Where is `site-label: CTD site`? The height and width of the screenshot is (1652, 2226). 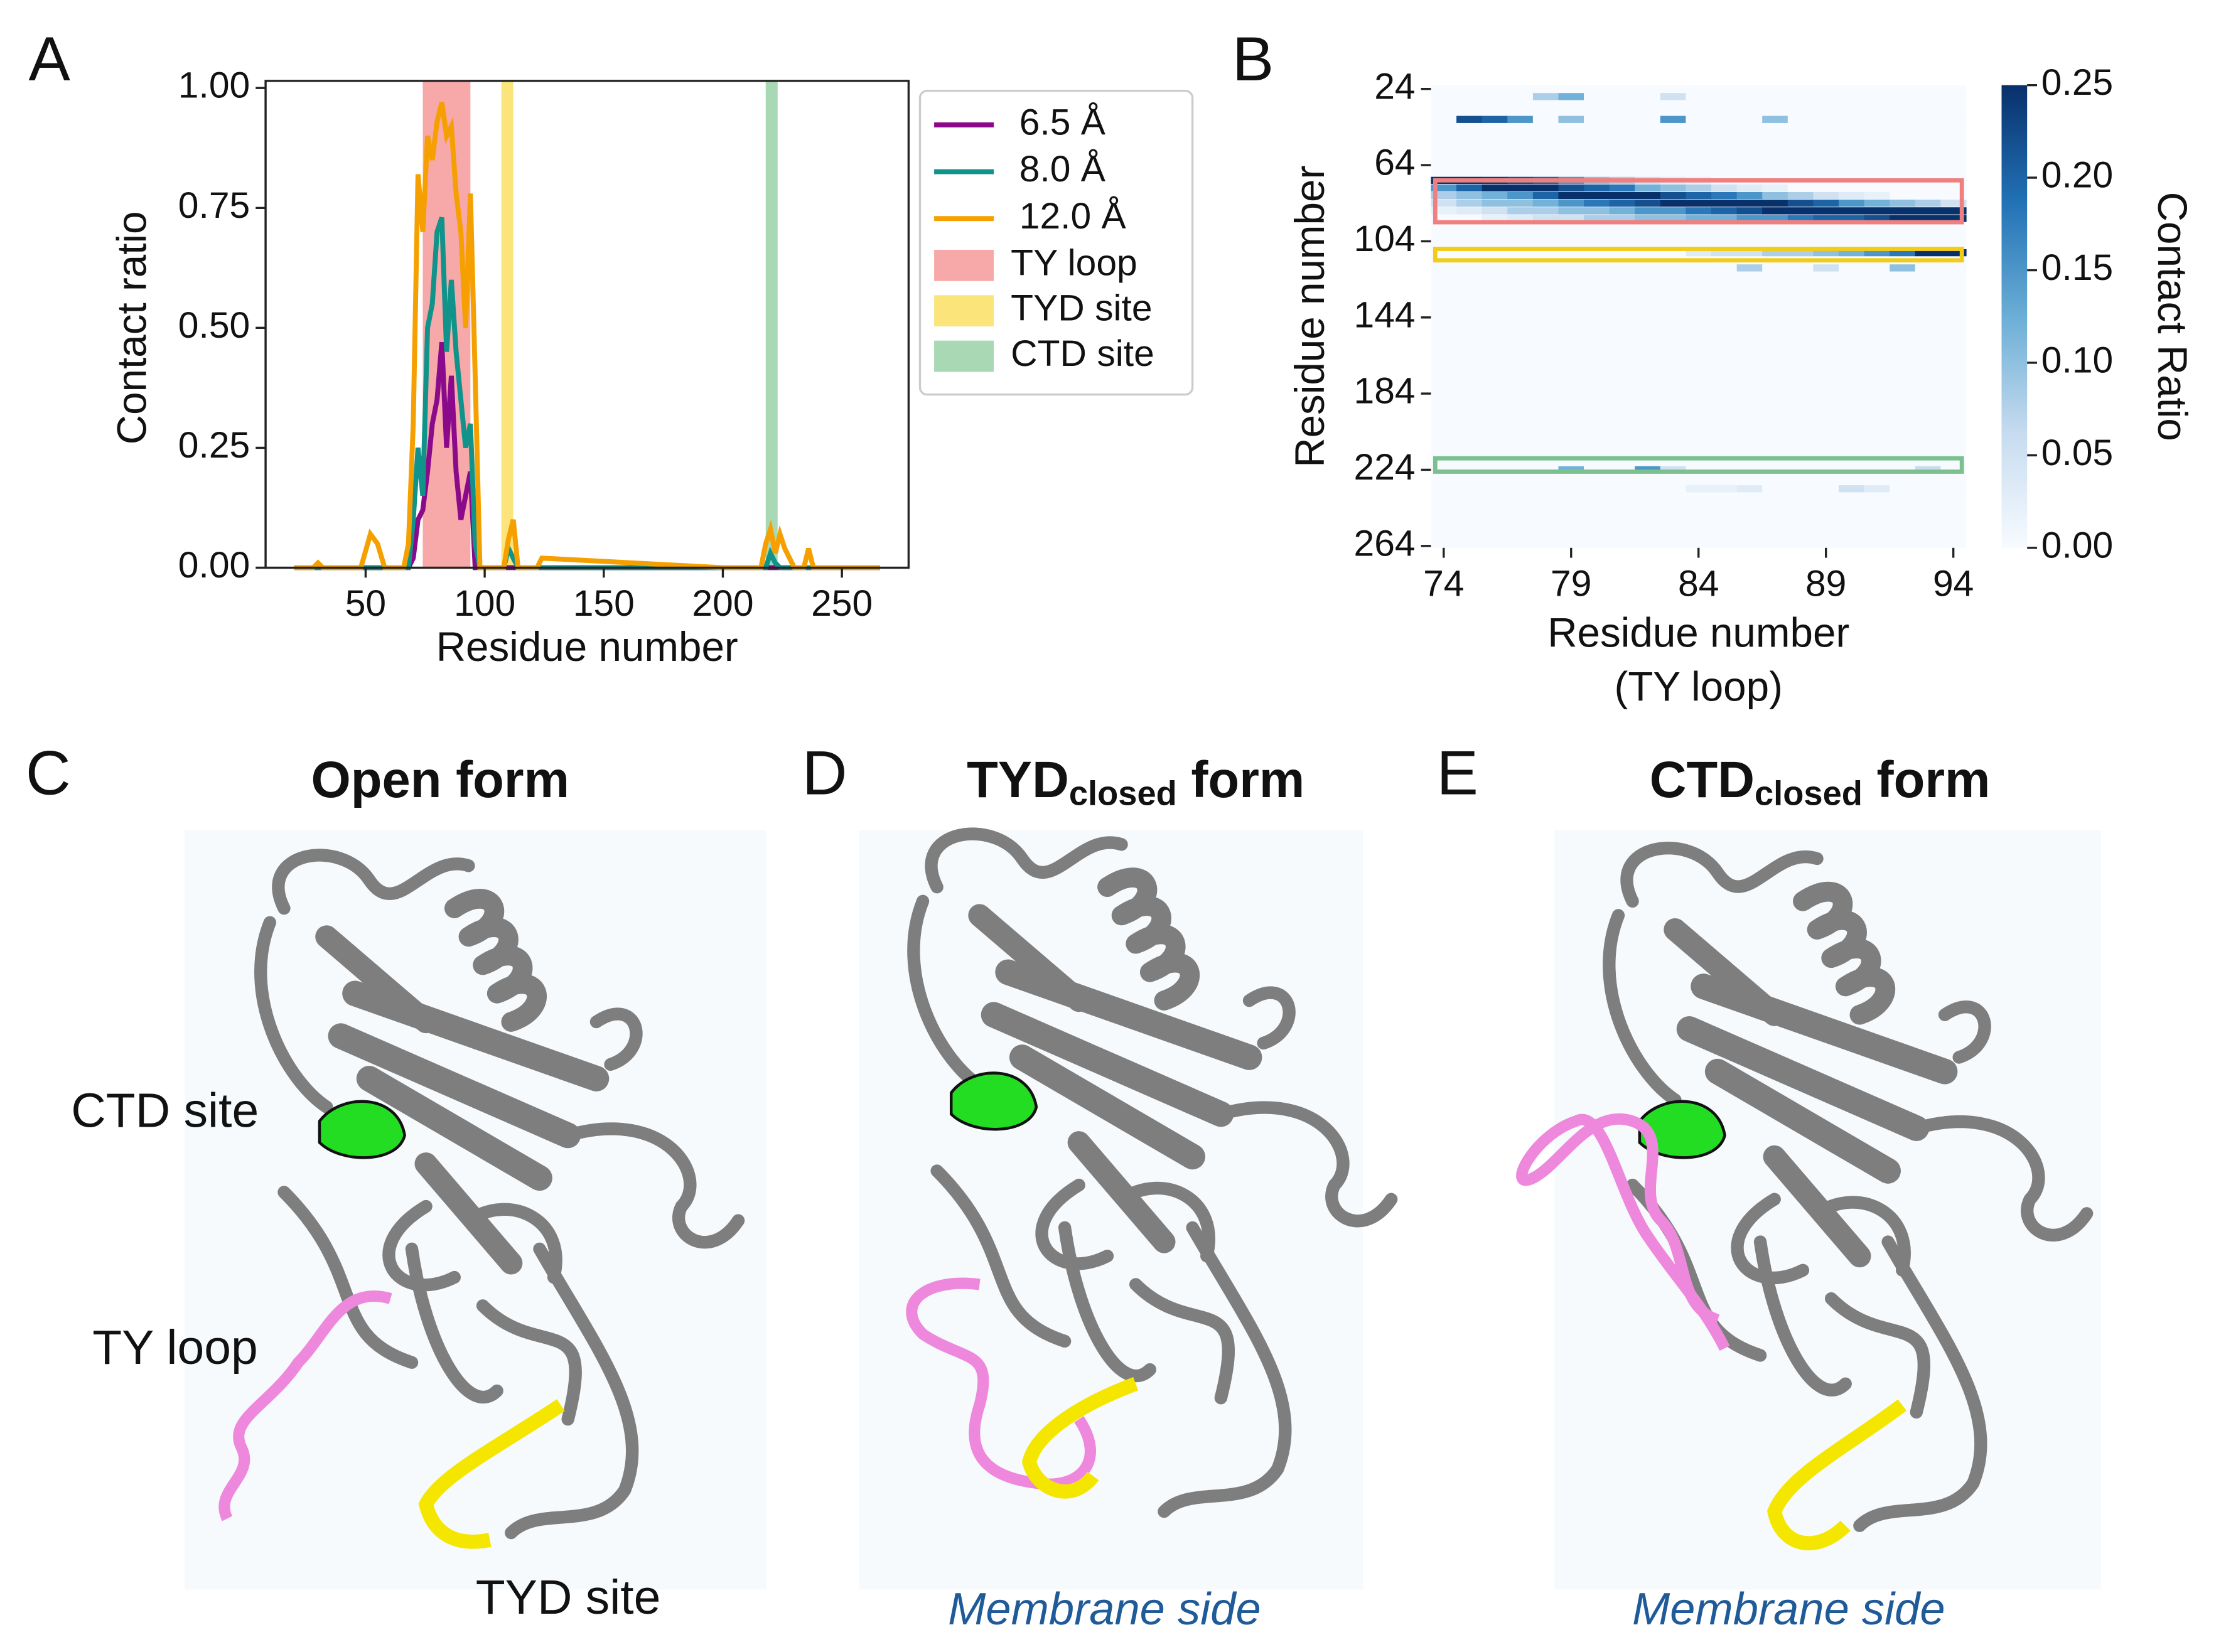
site-label: CTD site is located at coordinates (165, 1110).